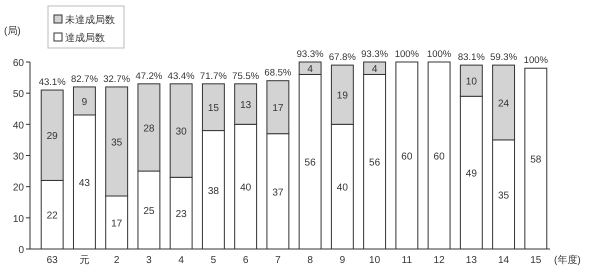 The width and height of the screenshot is (600, 277). What do you see at coordinates (85, 102) in the screenshot?
I see `data-label: 9` at bounding box center [85, 102].